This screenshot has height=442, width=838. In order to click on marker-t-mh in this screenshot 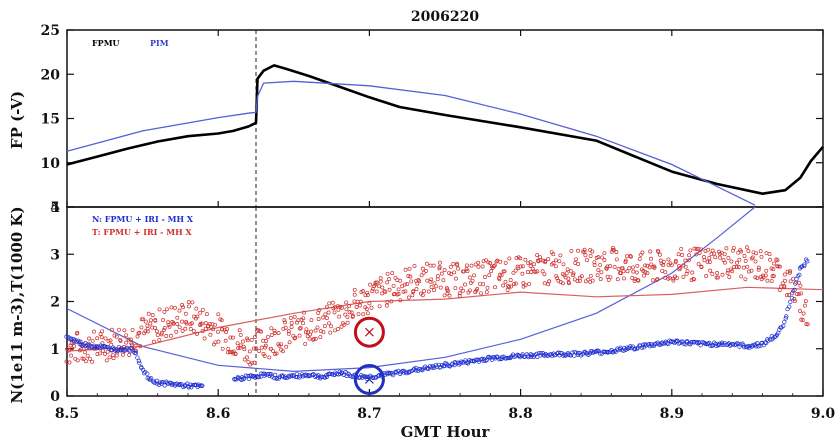, I will do `click(369, 332)`.